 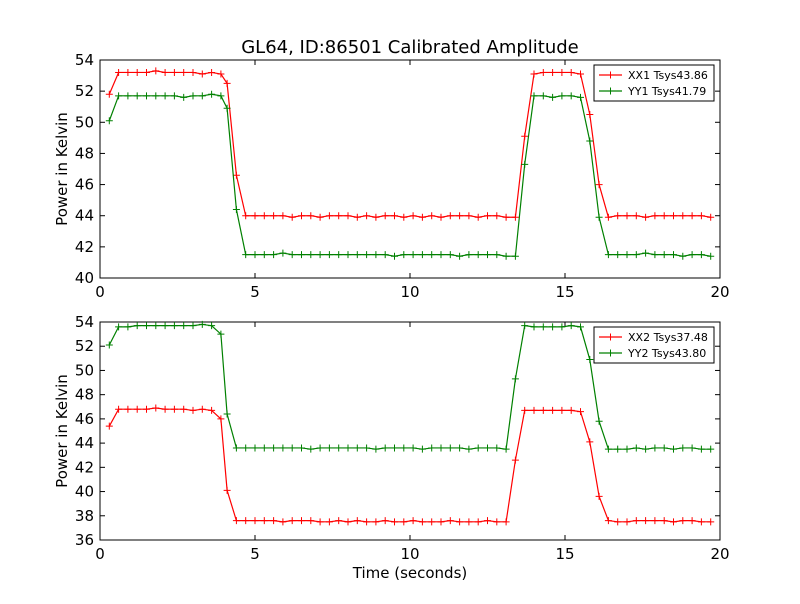 I want to click on legend-entry: XX2 Tsys37.48, so click(x=668, y=337).